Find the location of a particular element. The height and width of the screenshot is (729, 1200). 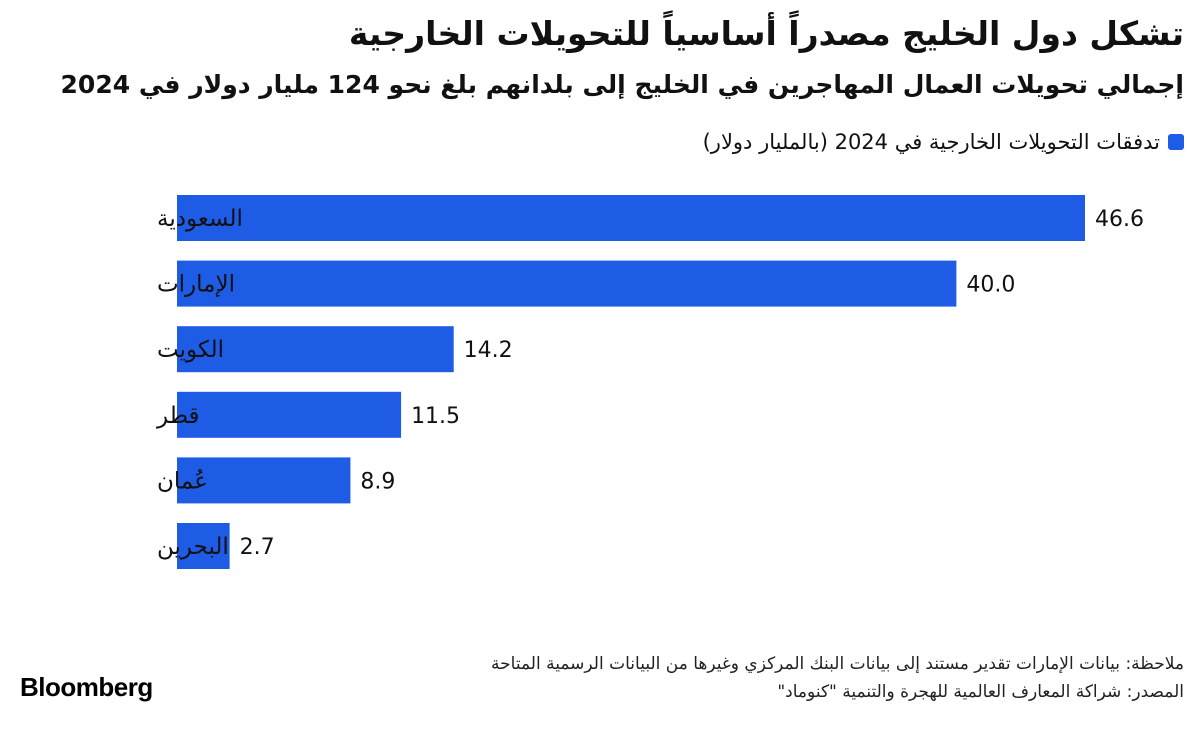

category-label: قطر is located at coordinates (178, 416).